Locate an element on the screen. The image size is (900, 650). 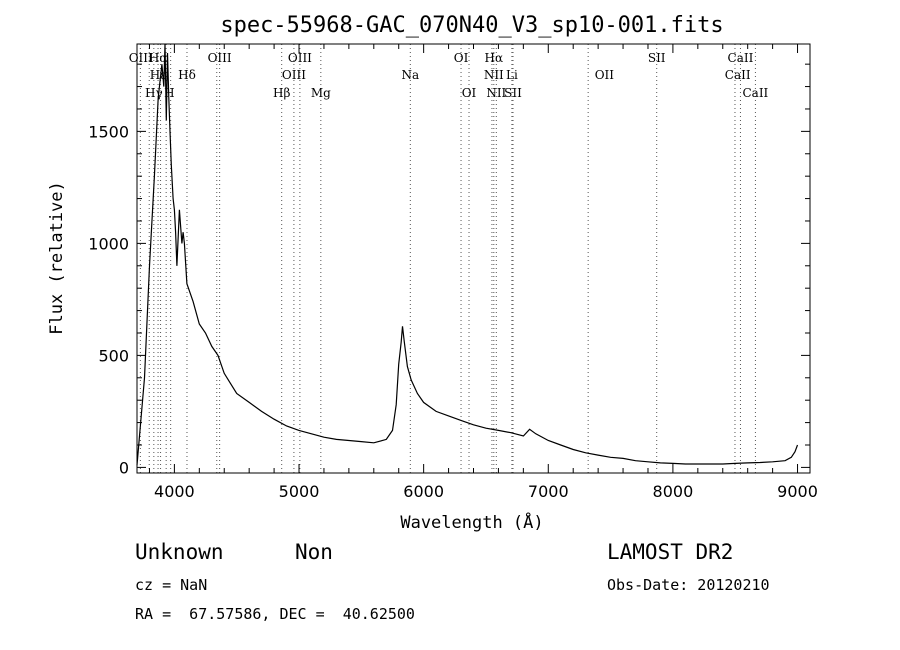
object-class: Unknown is located at coordinates (179, 552).